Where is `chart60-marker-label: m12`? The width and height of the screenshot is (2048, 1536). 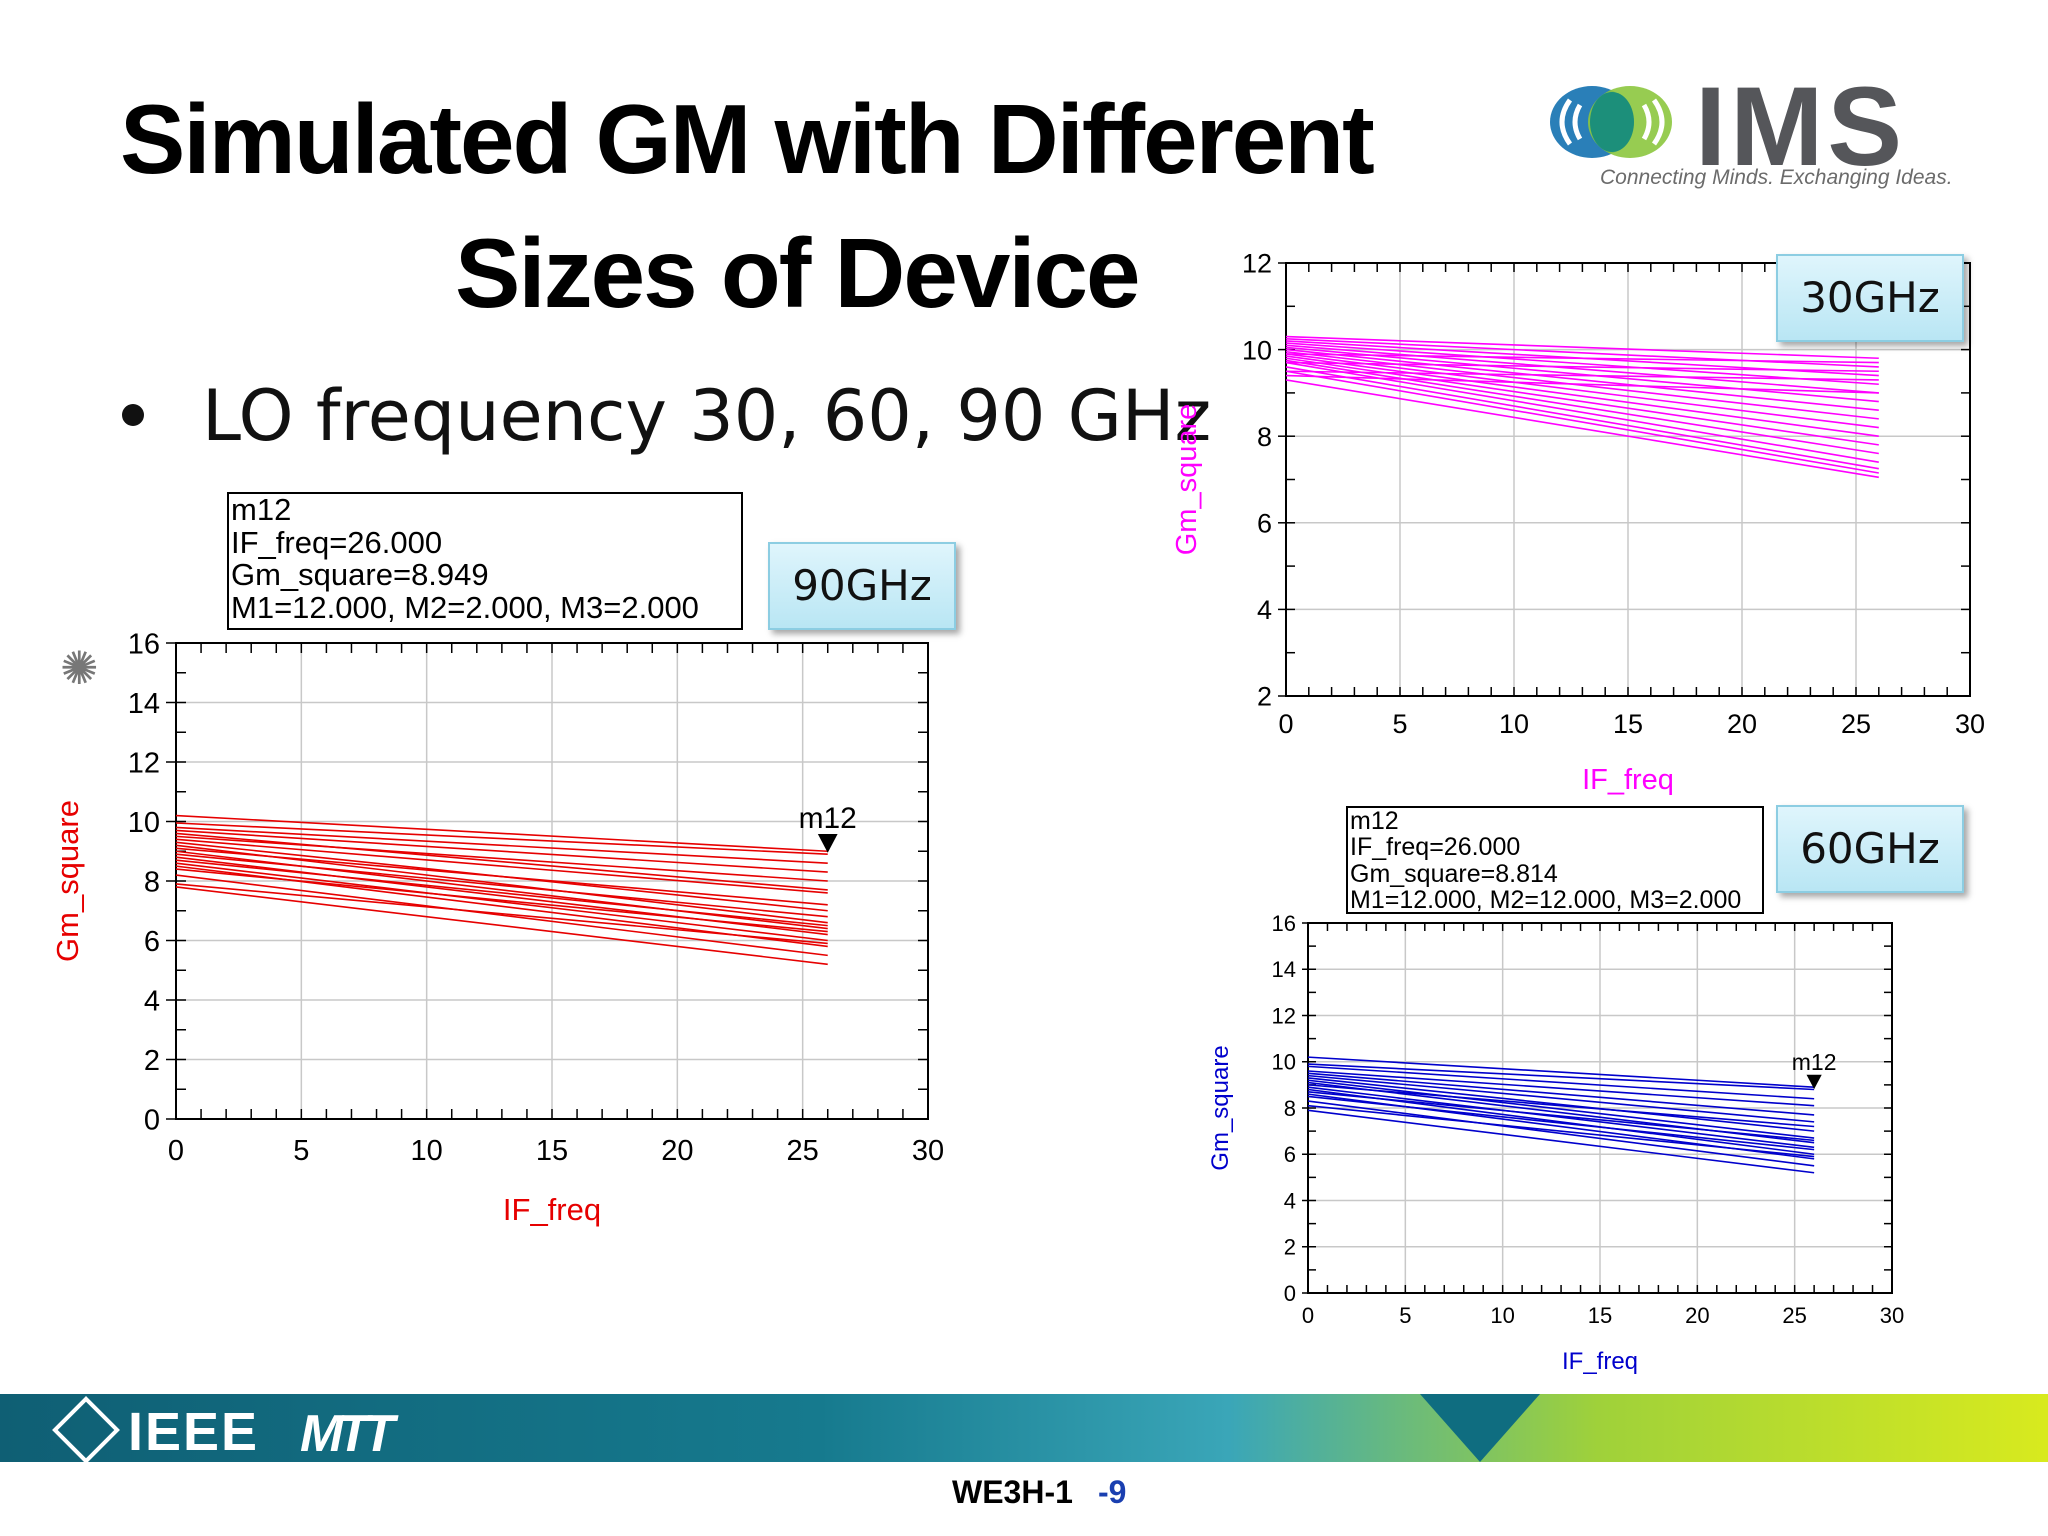 chart60-marker-label: m12 is located at coordinates (1814, 1062).